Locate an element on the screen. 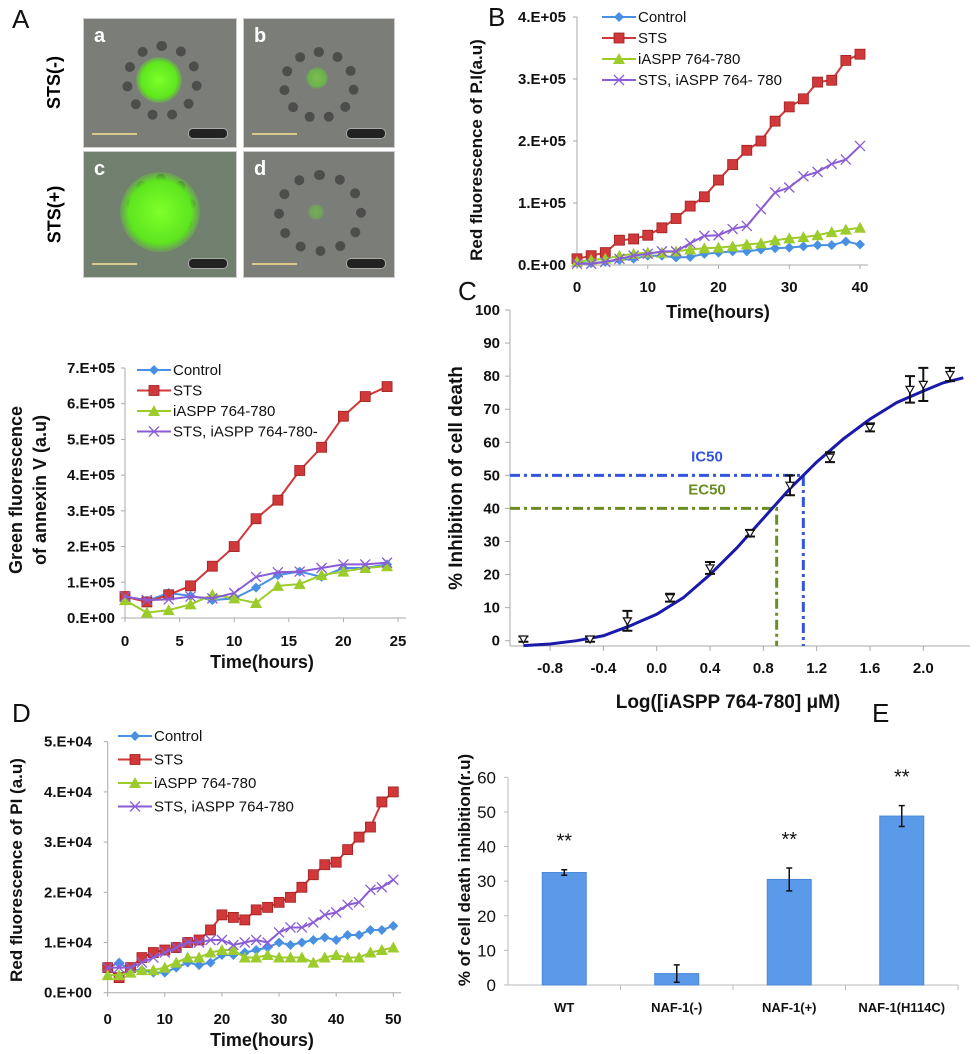  y-tick-label: 3.E+04 is located at coordinates (68, 842).